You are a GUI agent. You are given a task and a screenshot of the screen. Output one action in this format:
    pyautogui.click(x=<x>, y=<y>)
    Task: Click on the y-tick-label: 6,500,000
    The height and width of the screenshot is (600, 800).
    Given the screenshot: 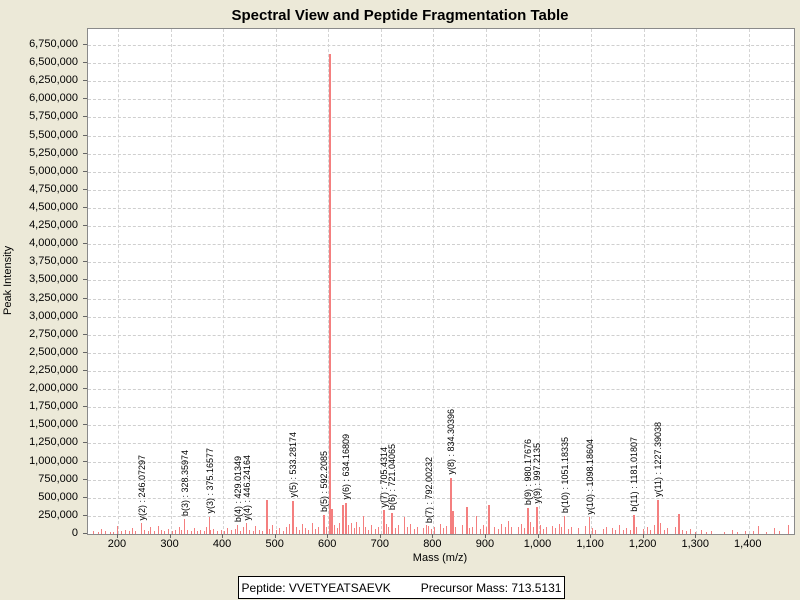 What is the action you would take?
    pyautogui.click(x=53, y=62)
    